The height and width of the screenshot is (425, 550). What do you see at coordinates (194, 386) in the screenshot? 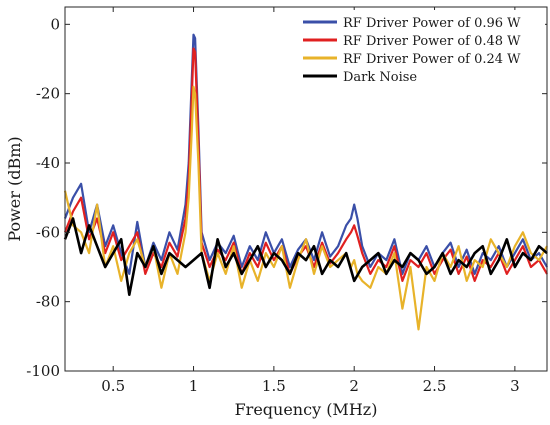
I see `x-tick-label: 1` at bounding box center [194, 386].